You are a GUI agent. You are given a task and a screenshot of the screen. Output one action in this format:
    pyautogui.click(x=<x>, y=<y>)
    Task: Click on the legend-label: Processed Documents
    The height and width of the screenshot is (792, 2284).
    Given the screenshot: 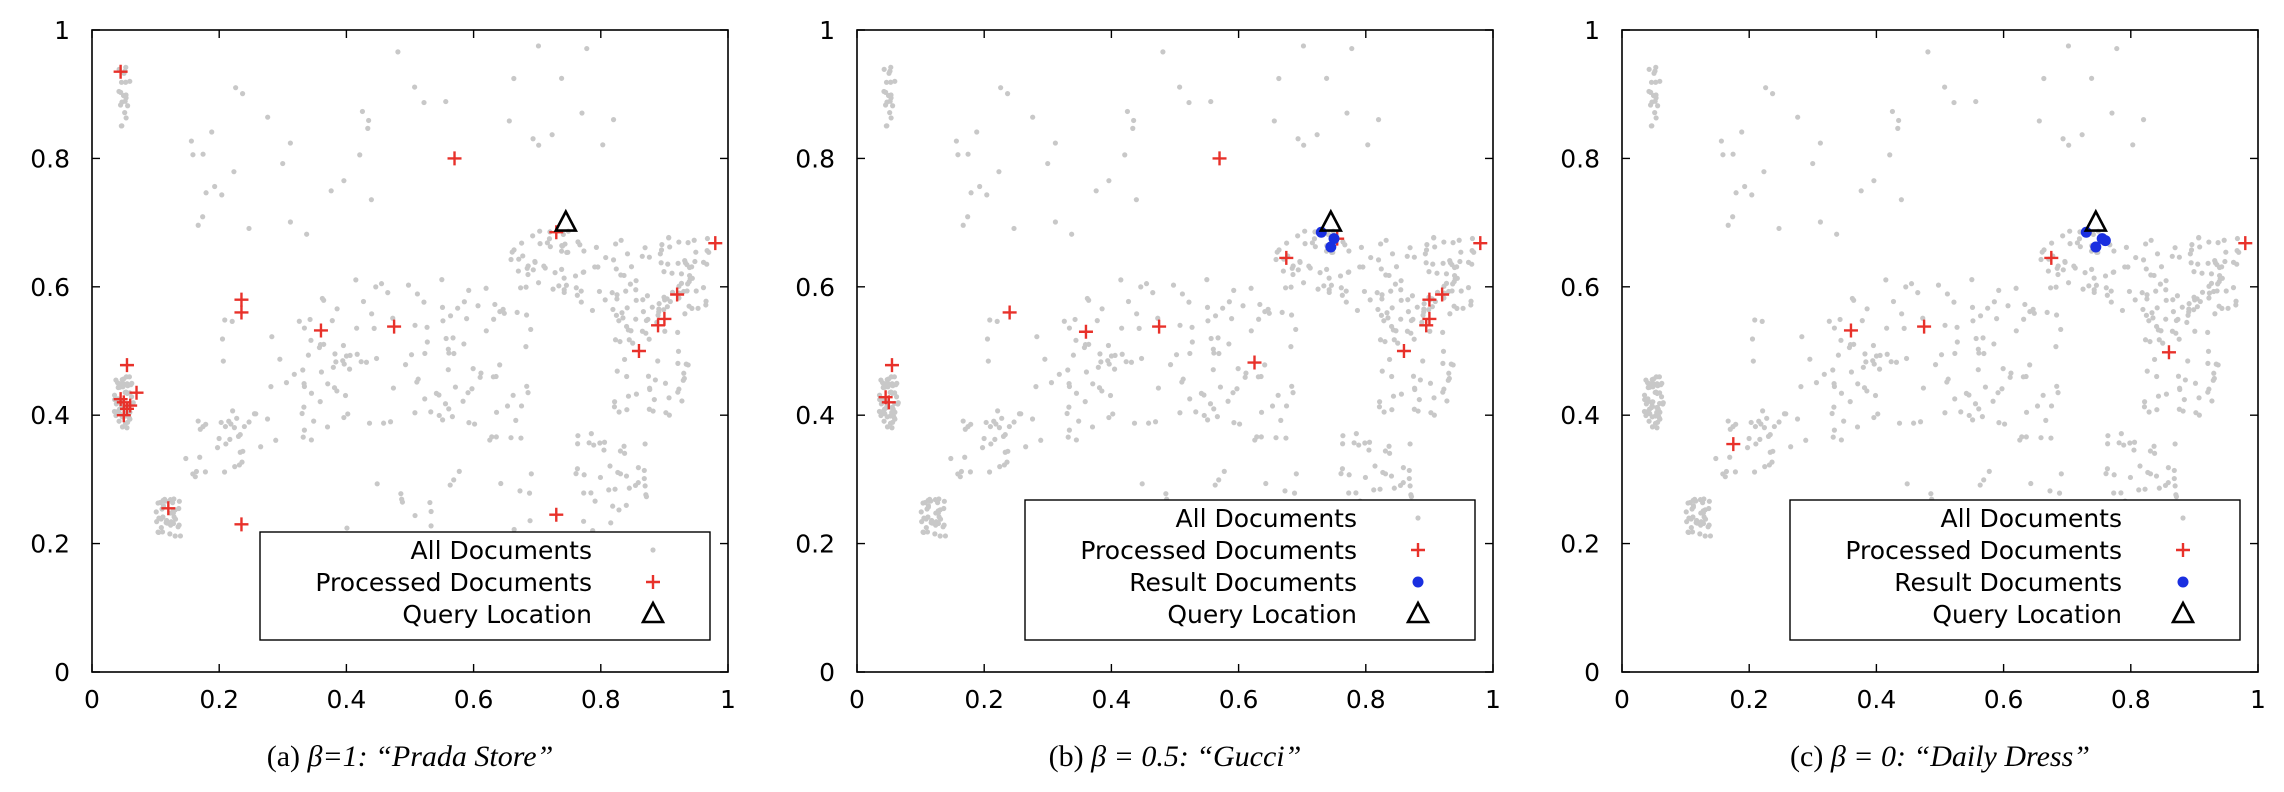 What is the action you would take?
    pyautogui.click(x=1218, y=550)
    